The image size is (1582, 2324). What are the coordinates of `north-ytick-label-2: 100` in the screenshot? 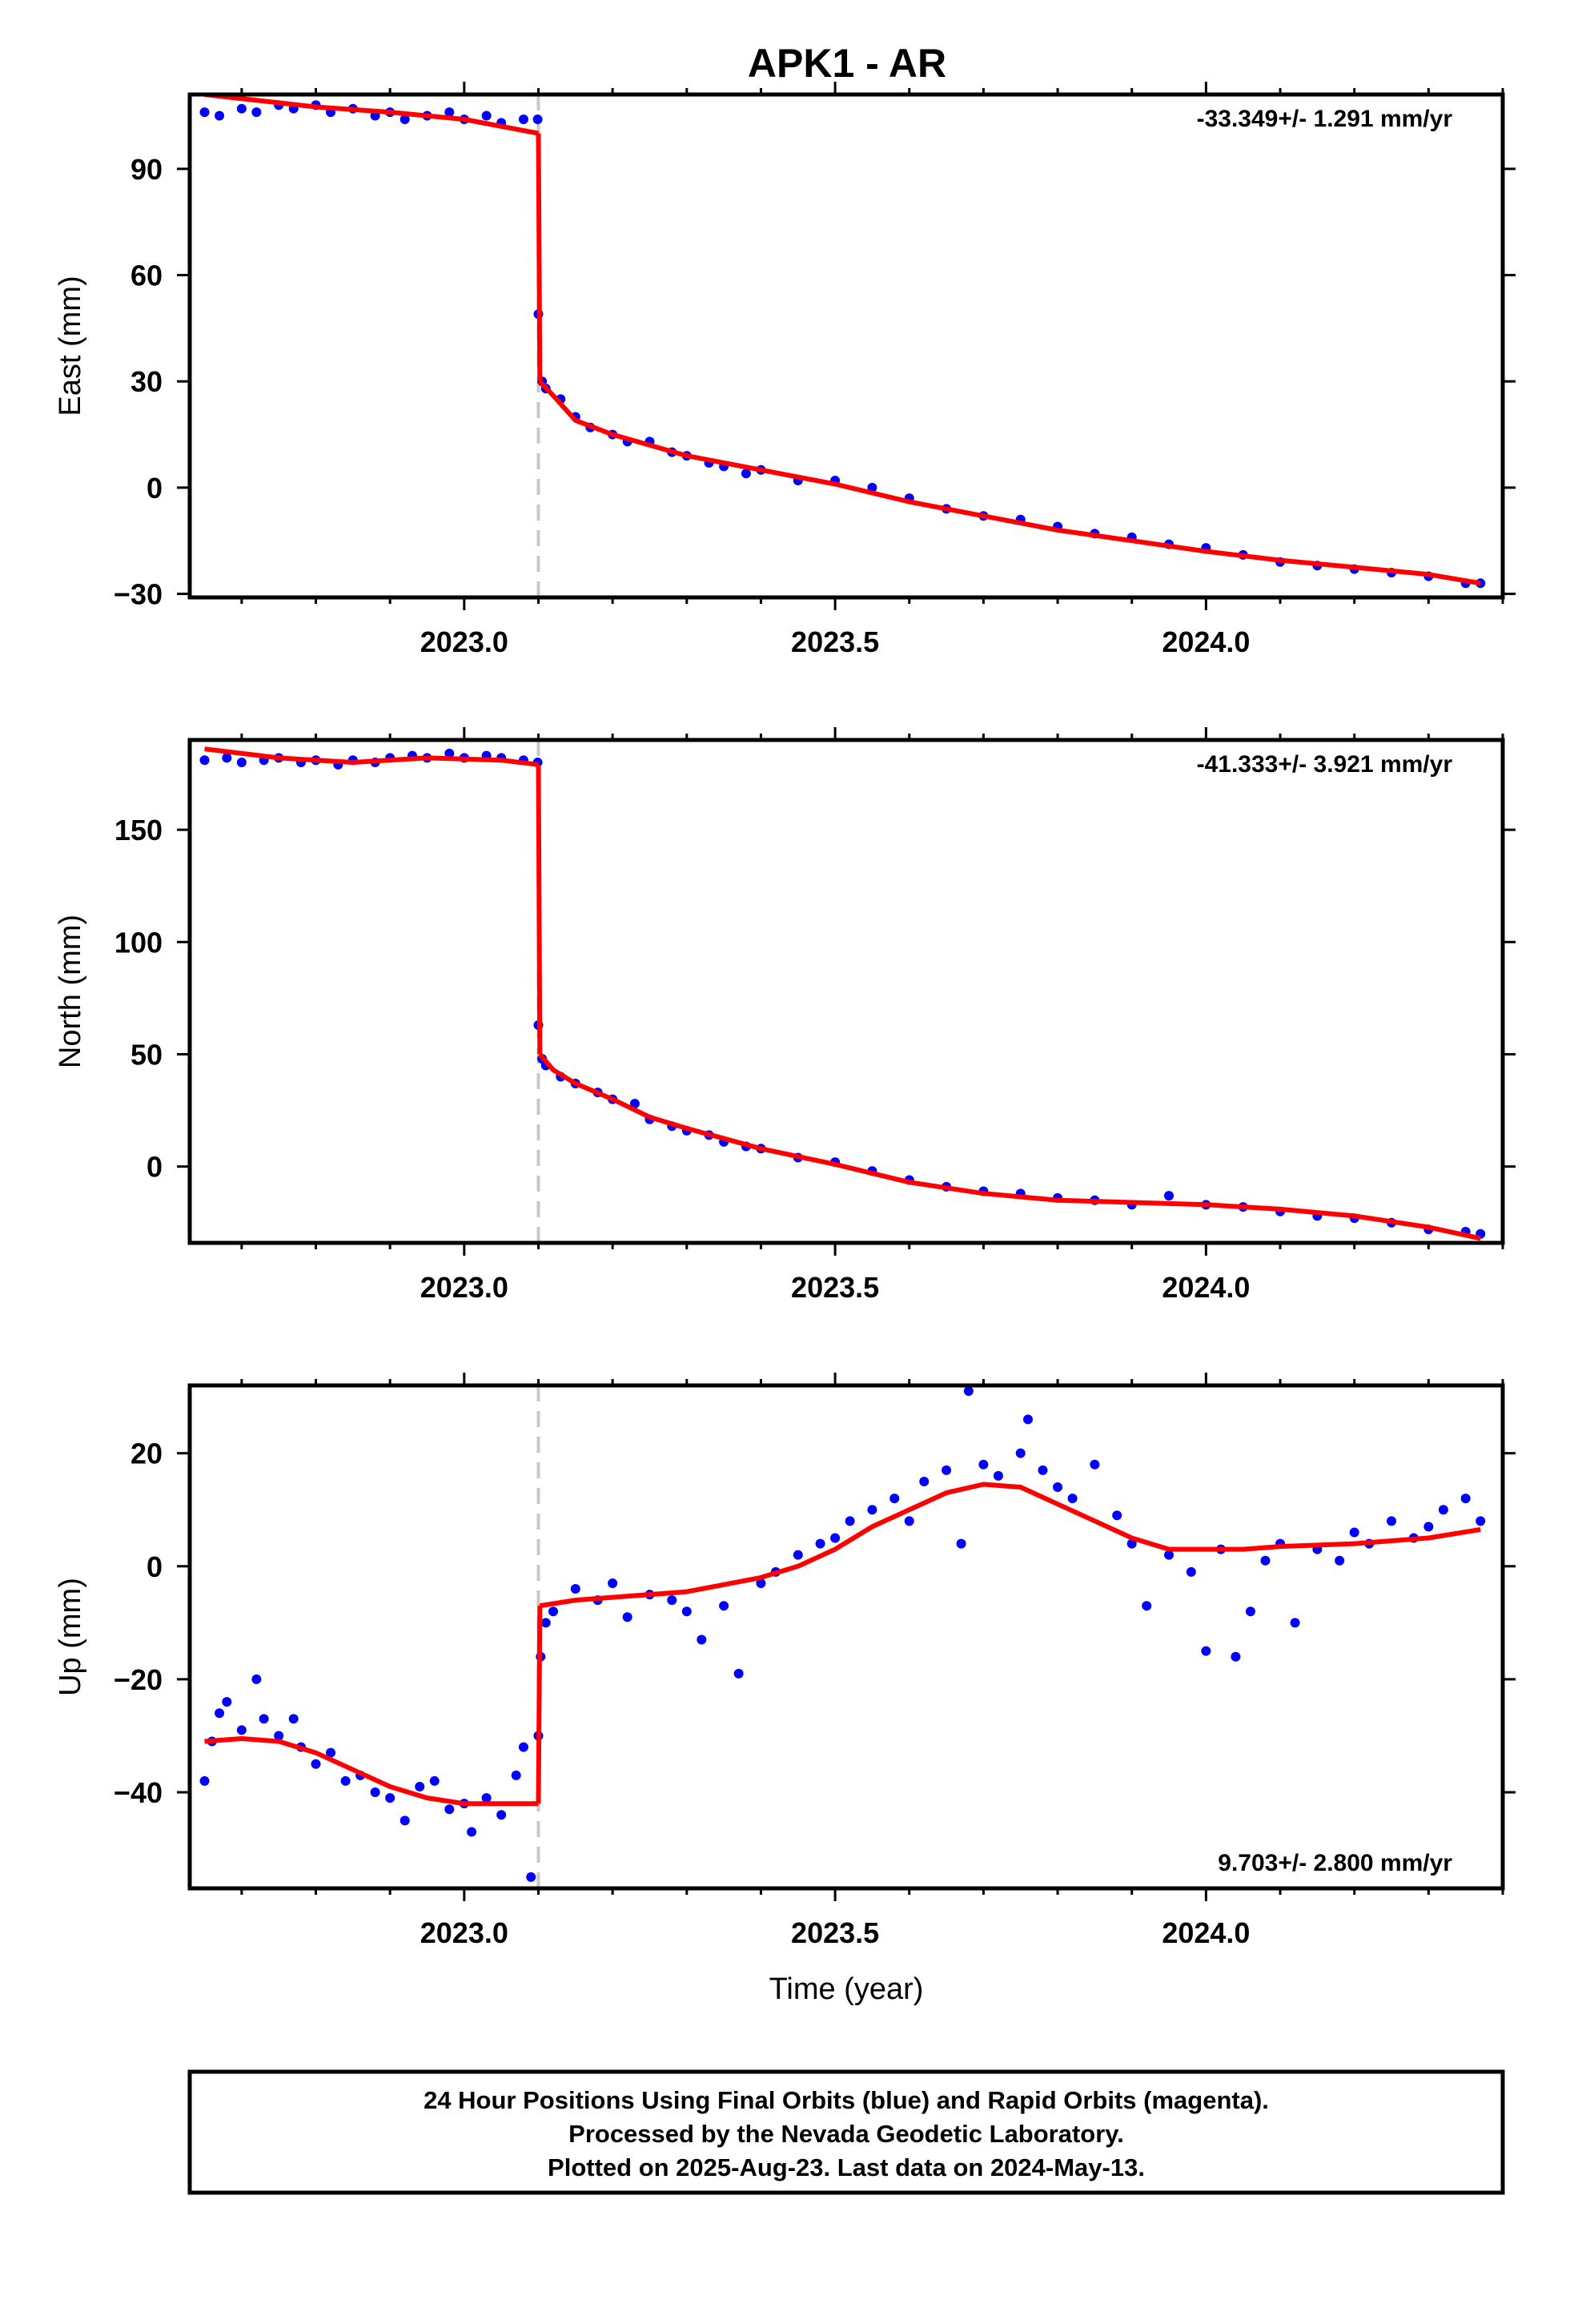 It's located at (138, 942).